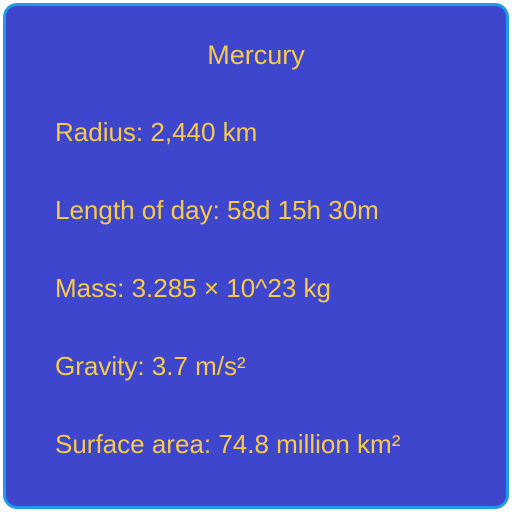 The image size is (512, 512). Describe the element at coordinates (150, 366) in the screenshot. I see `fact-gravity: Gravity: 3.7 m/s²` at that location.